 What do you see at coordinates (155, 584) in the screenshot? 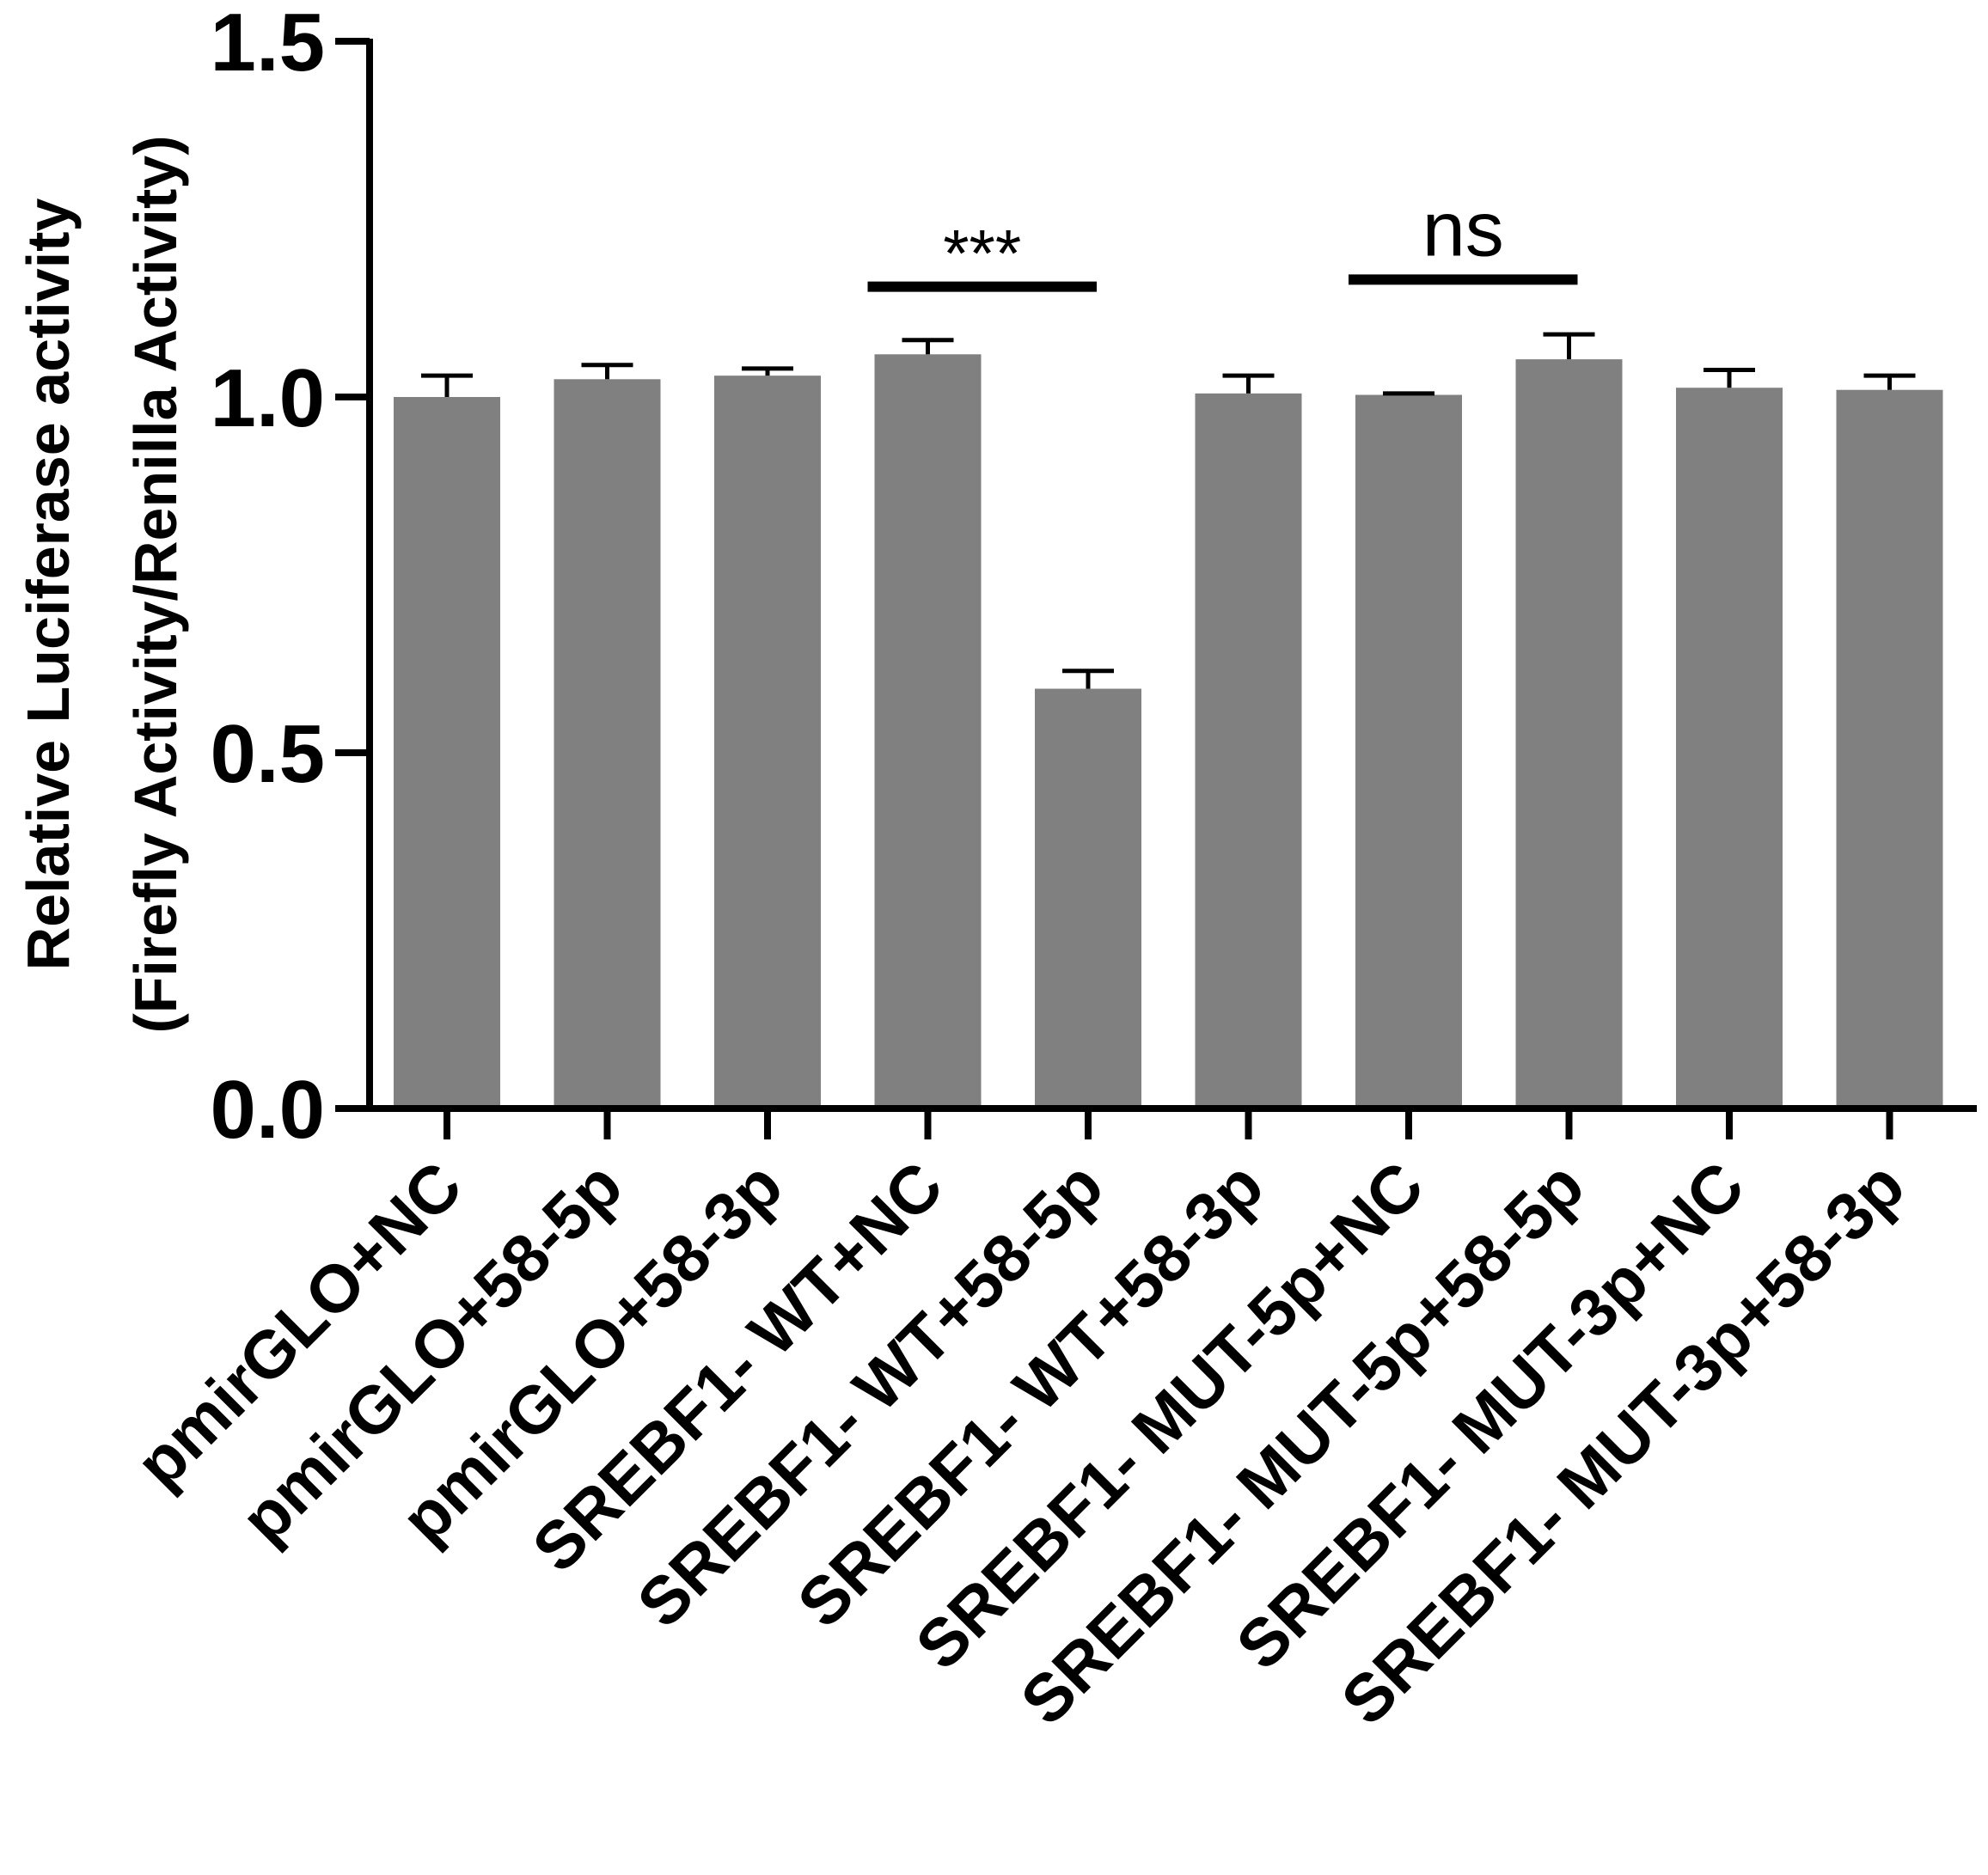
I see `y-axis-label-line2: (Firefly Activity/Renilla Activity)` at bounding box center [155, 584].